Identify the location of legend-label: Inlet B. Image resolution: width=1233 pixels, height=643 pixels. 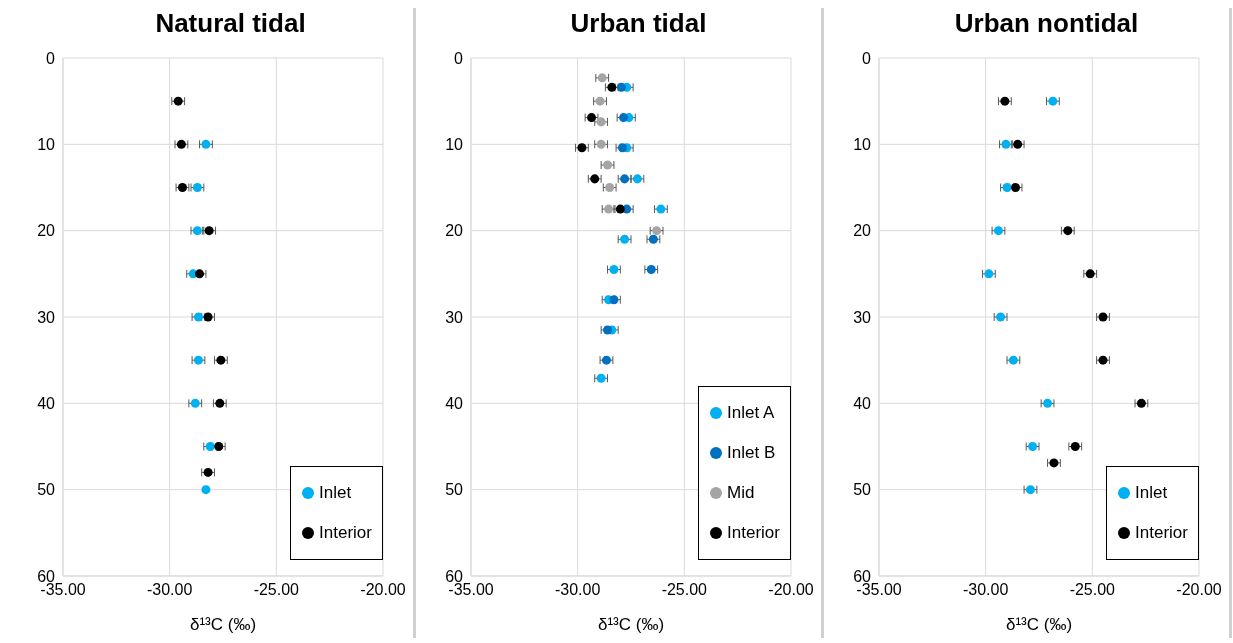
(751, 453).